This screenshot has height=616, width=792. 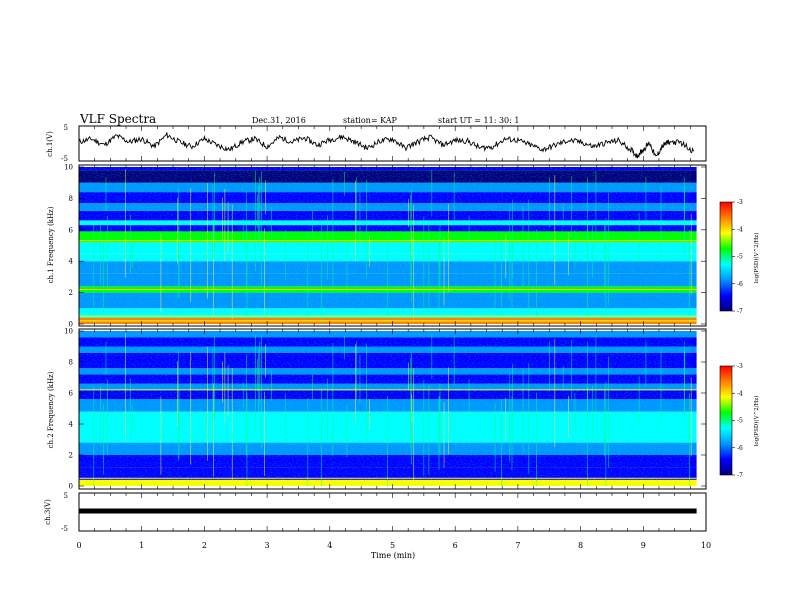 I want to click on ch1-spectrogram-ytick-label: 10, so click(x=68, y=168).